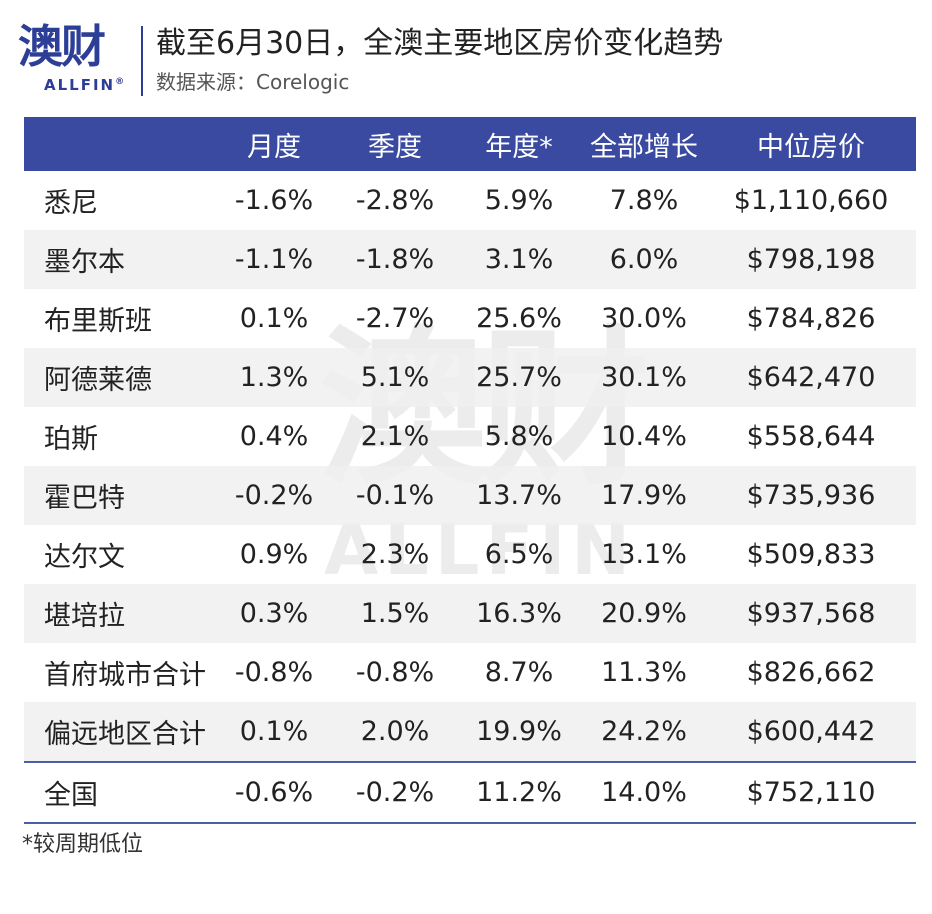 The height and width of the screenshot is (914, 932). Describe the element at coordinates (119, 377) in the screenshot. I see `region-cell: 阿德莱德` at that location.